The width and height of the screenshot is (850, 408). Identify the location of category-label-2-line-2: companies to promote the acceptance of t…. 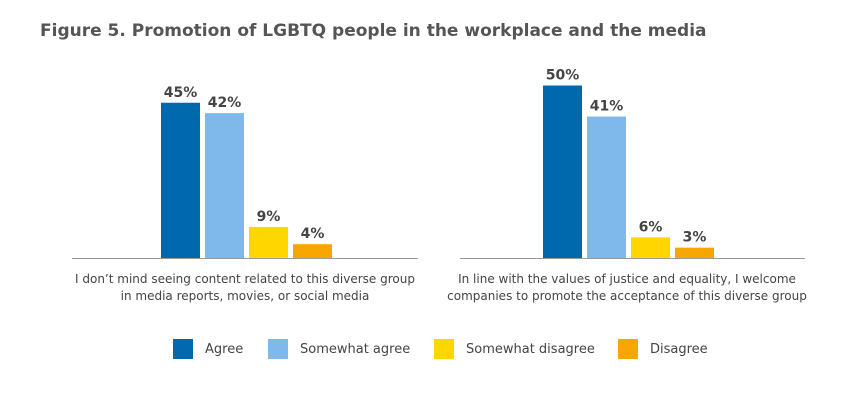
(627, 296).